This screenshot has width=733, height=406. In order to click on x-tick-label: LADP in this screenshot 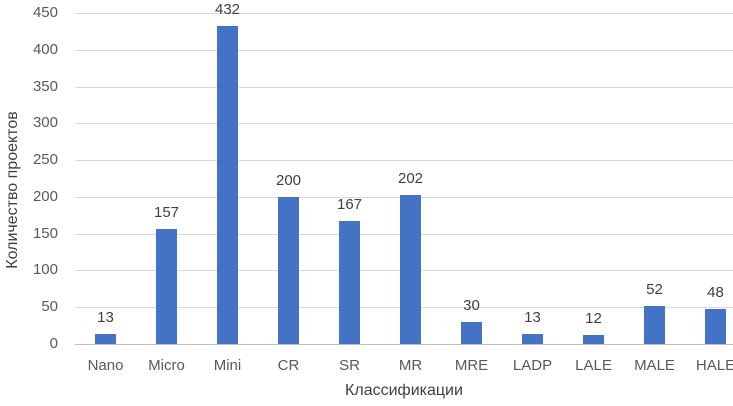, I will do `click(532, 365)`.